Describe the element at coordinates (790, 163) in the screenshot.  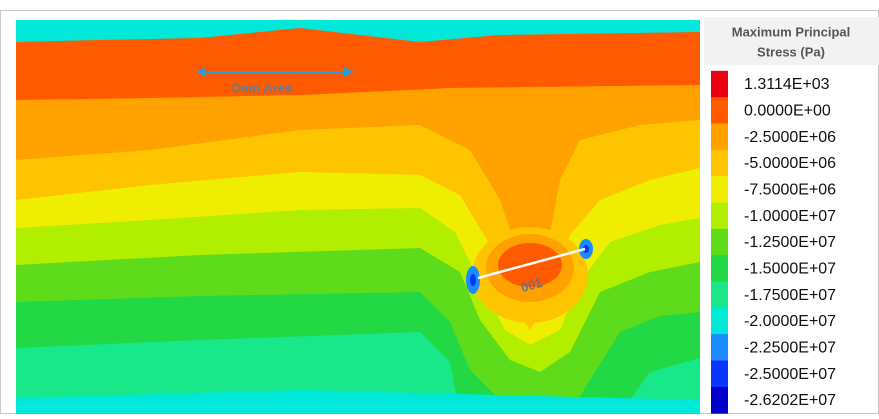
I see `legend-label: -5.0000E+06` at that location.